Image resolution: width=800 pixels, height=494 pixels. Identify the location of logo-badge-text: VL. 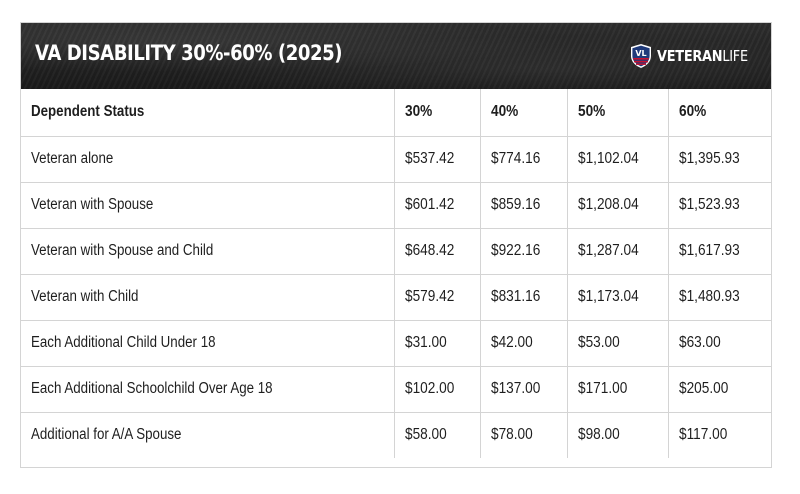
(640, 53).